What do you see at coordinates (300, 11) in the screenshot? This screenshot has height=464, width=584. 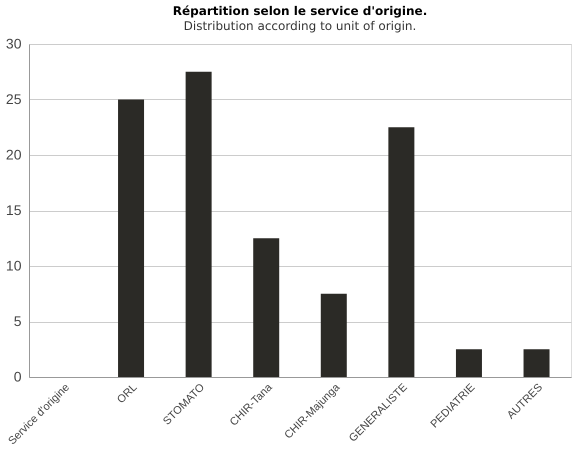 I see `chart-title: Répartition selon le service d'origine.` at bounding box center [300, 11].